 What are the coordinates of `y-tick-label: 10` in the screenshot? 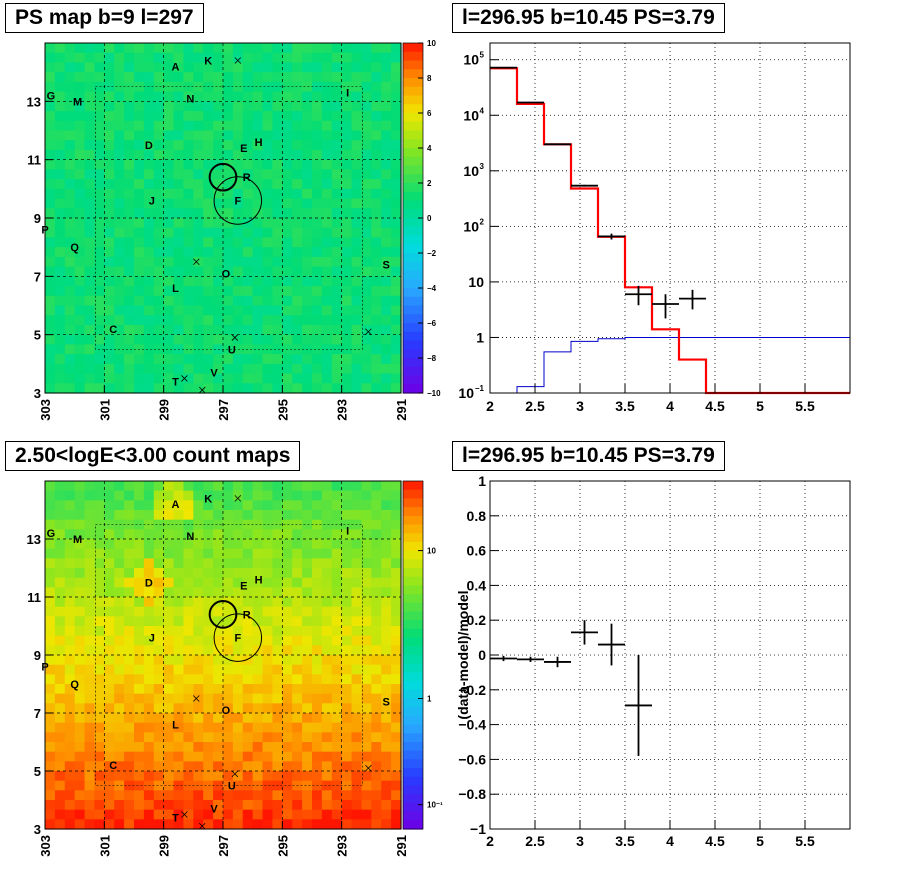 It's located at (471, 115).